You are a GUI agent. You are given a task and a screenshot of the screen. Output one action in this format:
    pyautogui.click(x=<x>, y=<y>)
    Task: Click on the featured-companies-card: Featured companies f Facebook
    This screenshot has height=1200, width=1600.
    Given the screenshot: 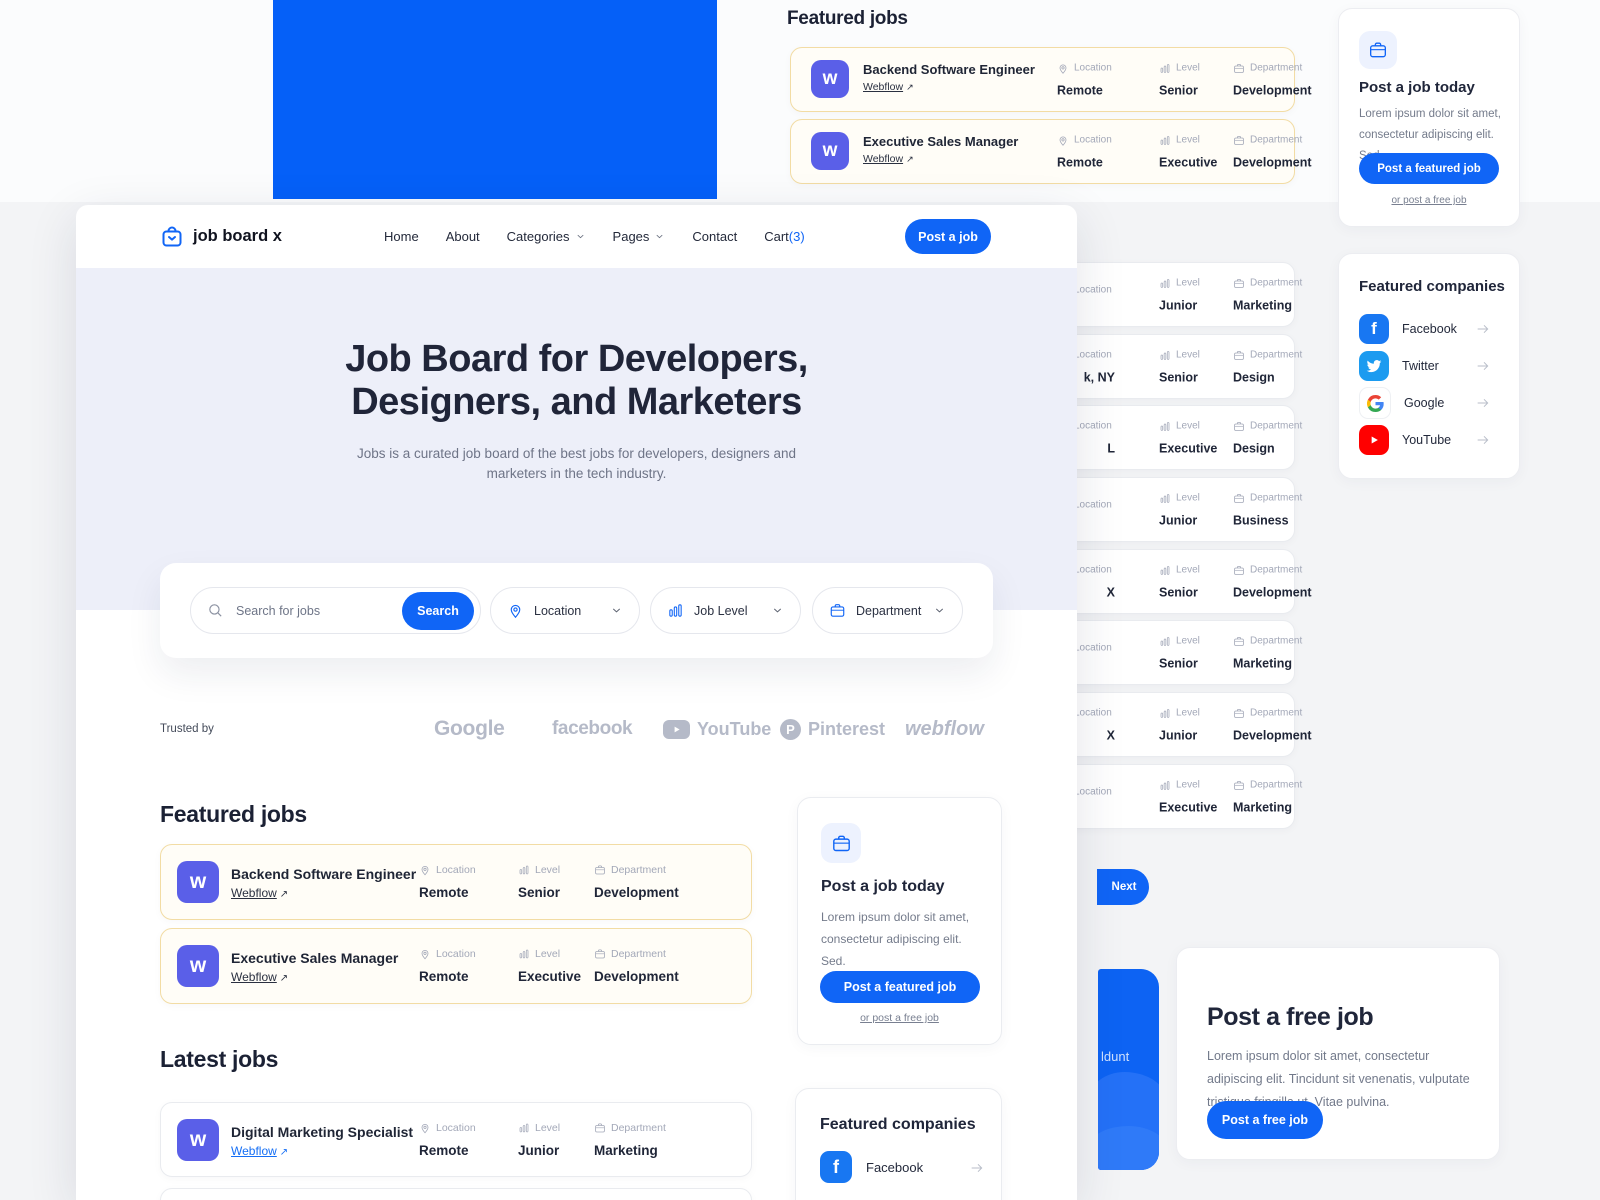 What is the action you would take?
    pyautogui.click(x=898, y=1144)
    